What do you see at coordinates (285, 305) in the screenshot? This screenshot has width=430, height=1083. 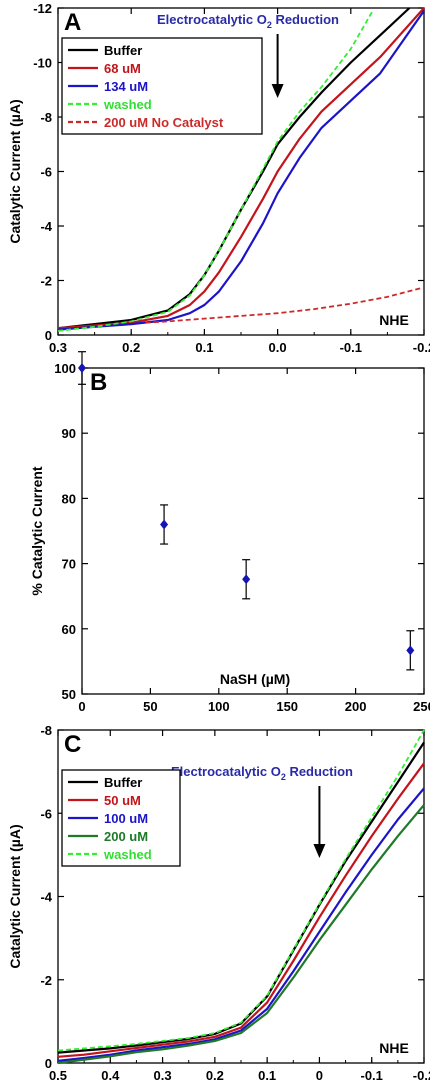 I see `series-line-200-um-no-catalyst` at bounding box center [285, 305].